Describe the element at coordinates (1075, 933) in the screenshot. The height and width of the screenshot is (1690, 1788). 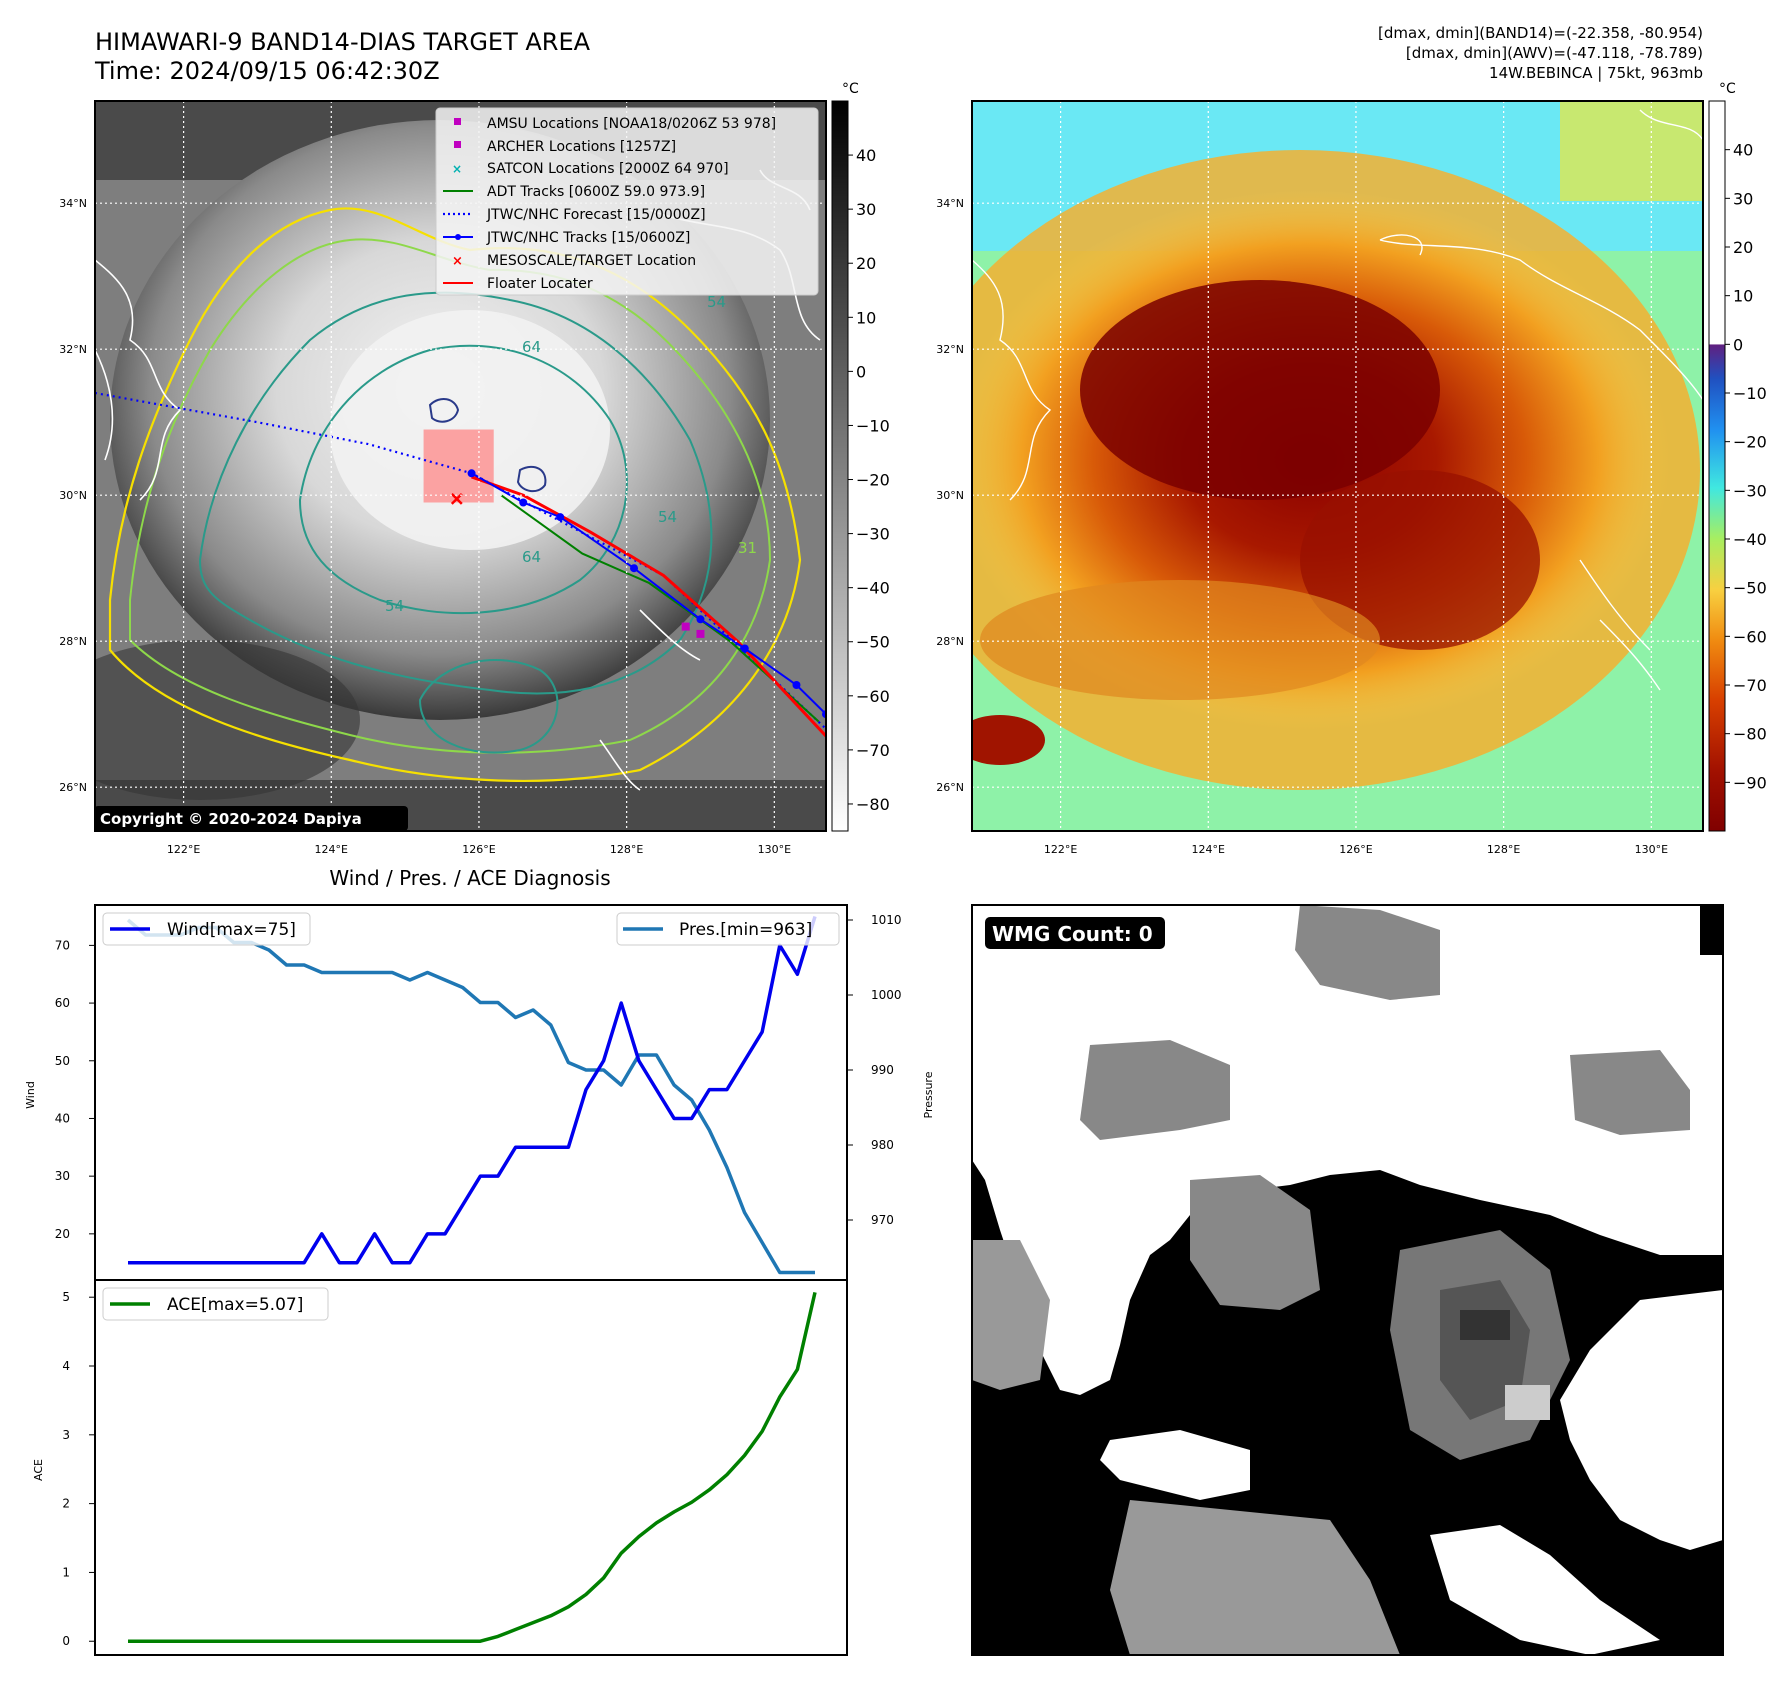
I see `wmg-label-box` at that location.